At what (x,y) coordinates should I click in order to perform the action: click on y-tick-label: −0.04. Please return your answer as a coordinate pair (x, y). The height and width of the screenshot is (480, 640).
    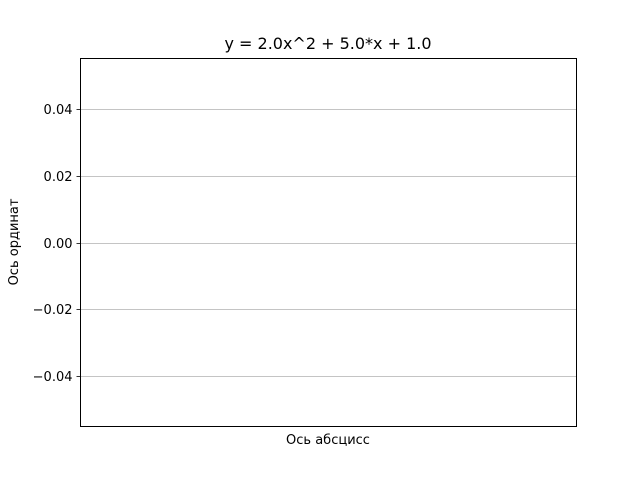
    Looking at the image, I should click on (53, 377).